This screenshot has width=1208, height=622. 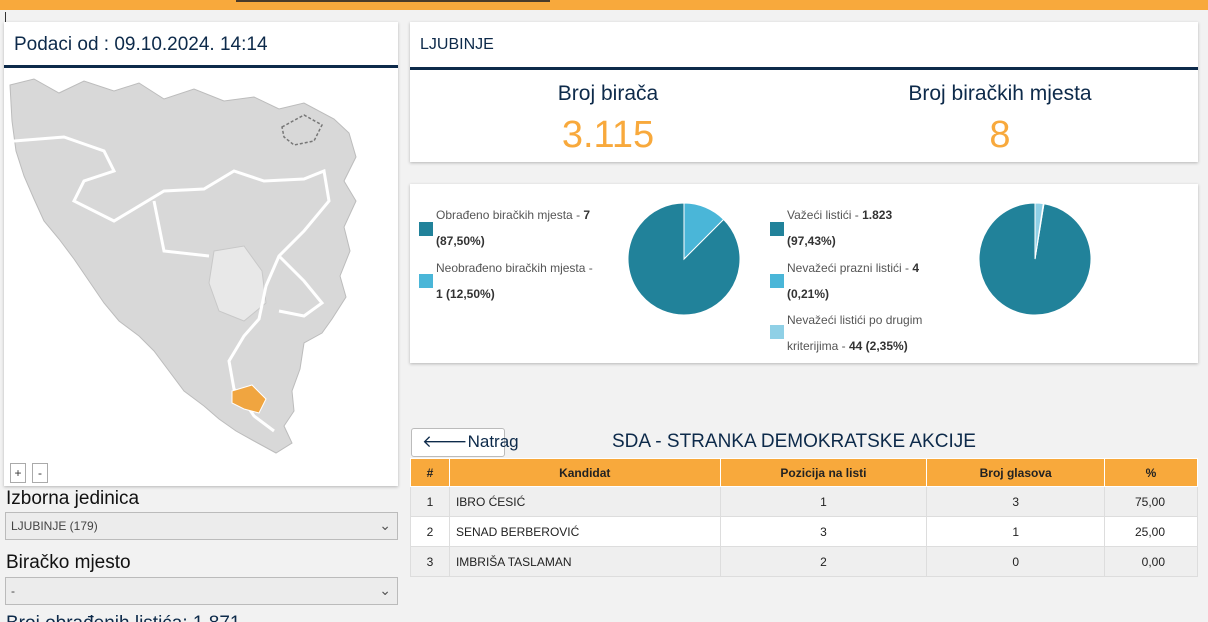 What do you see at coordinates (608, 135) in the screenshot?
I see `voters-value: 3.115` at bounding box center [608, 135].